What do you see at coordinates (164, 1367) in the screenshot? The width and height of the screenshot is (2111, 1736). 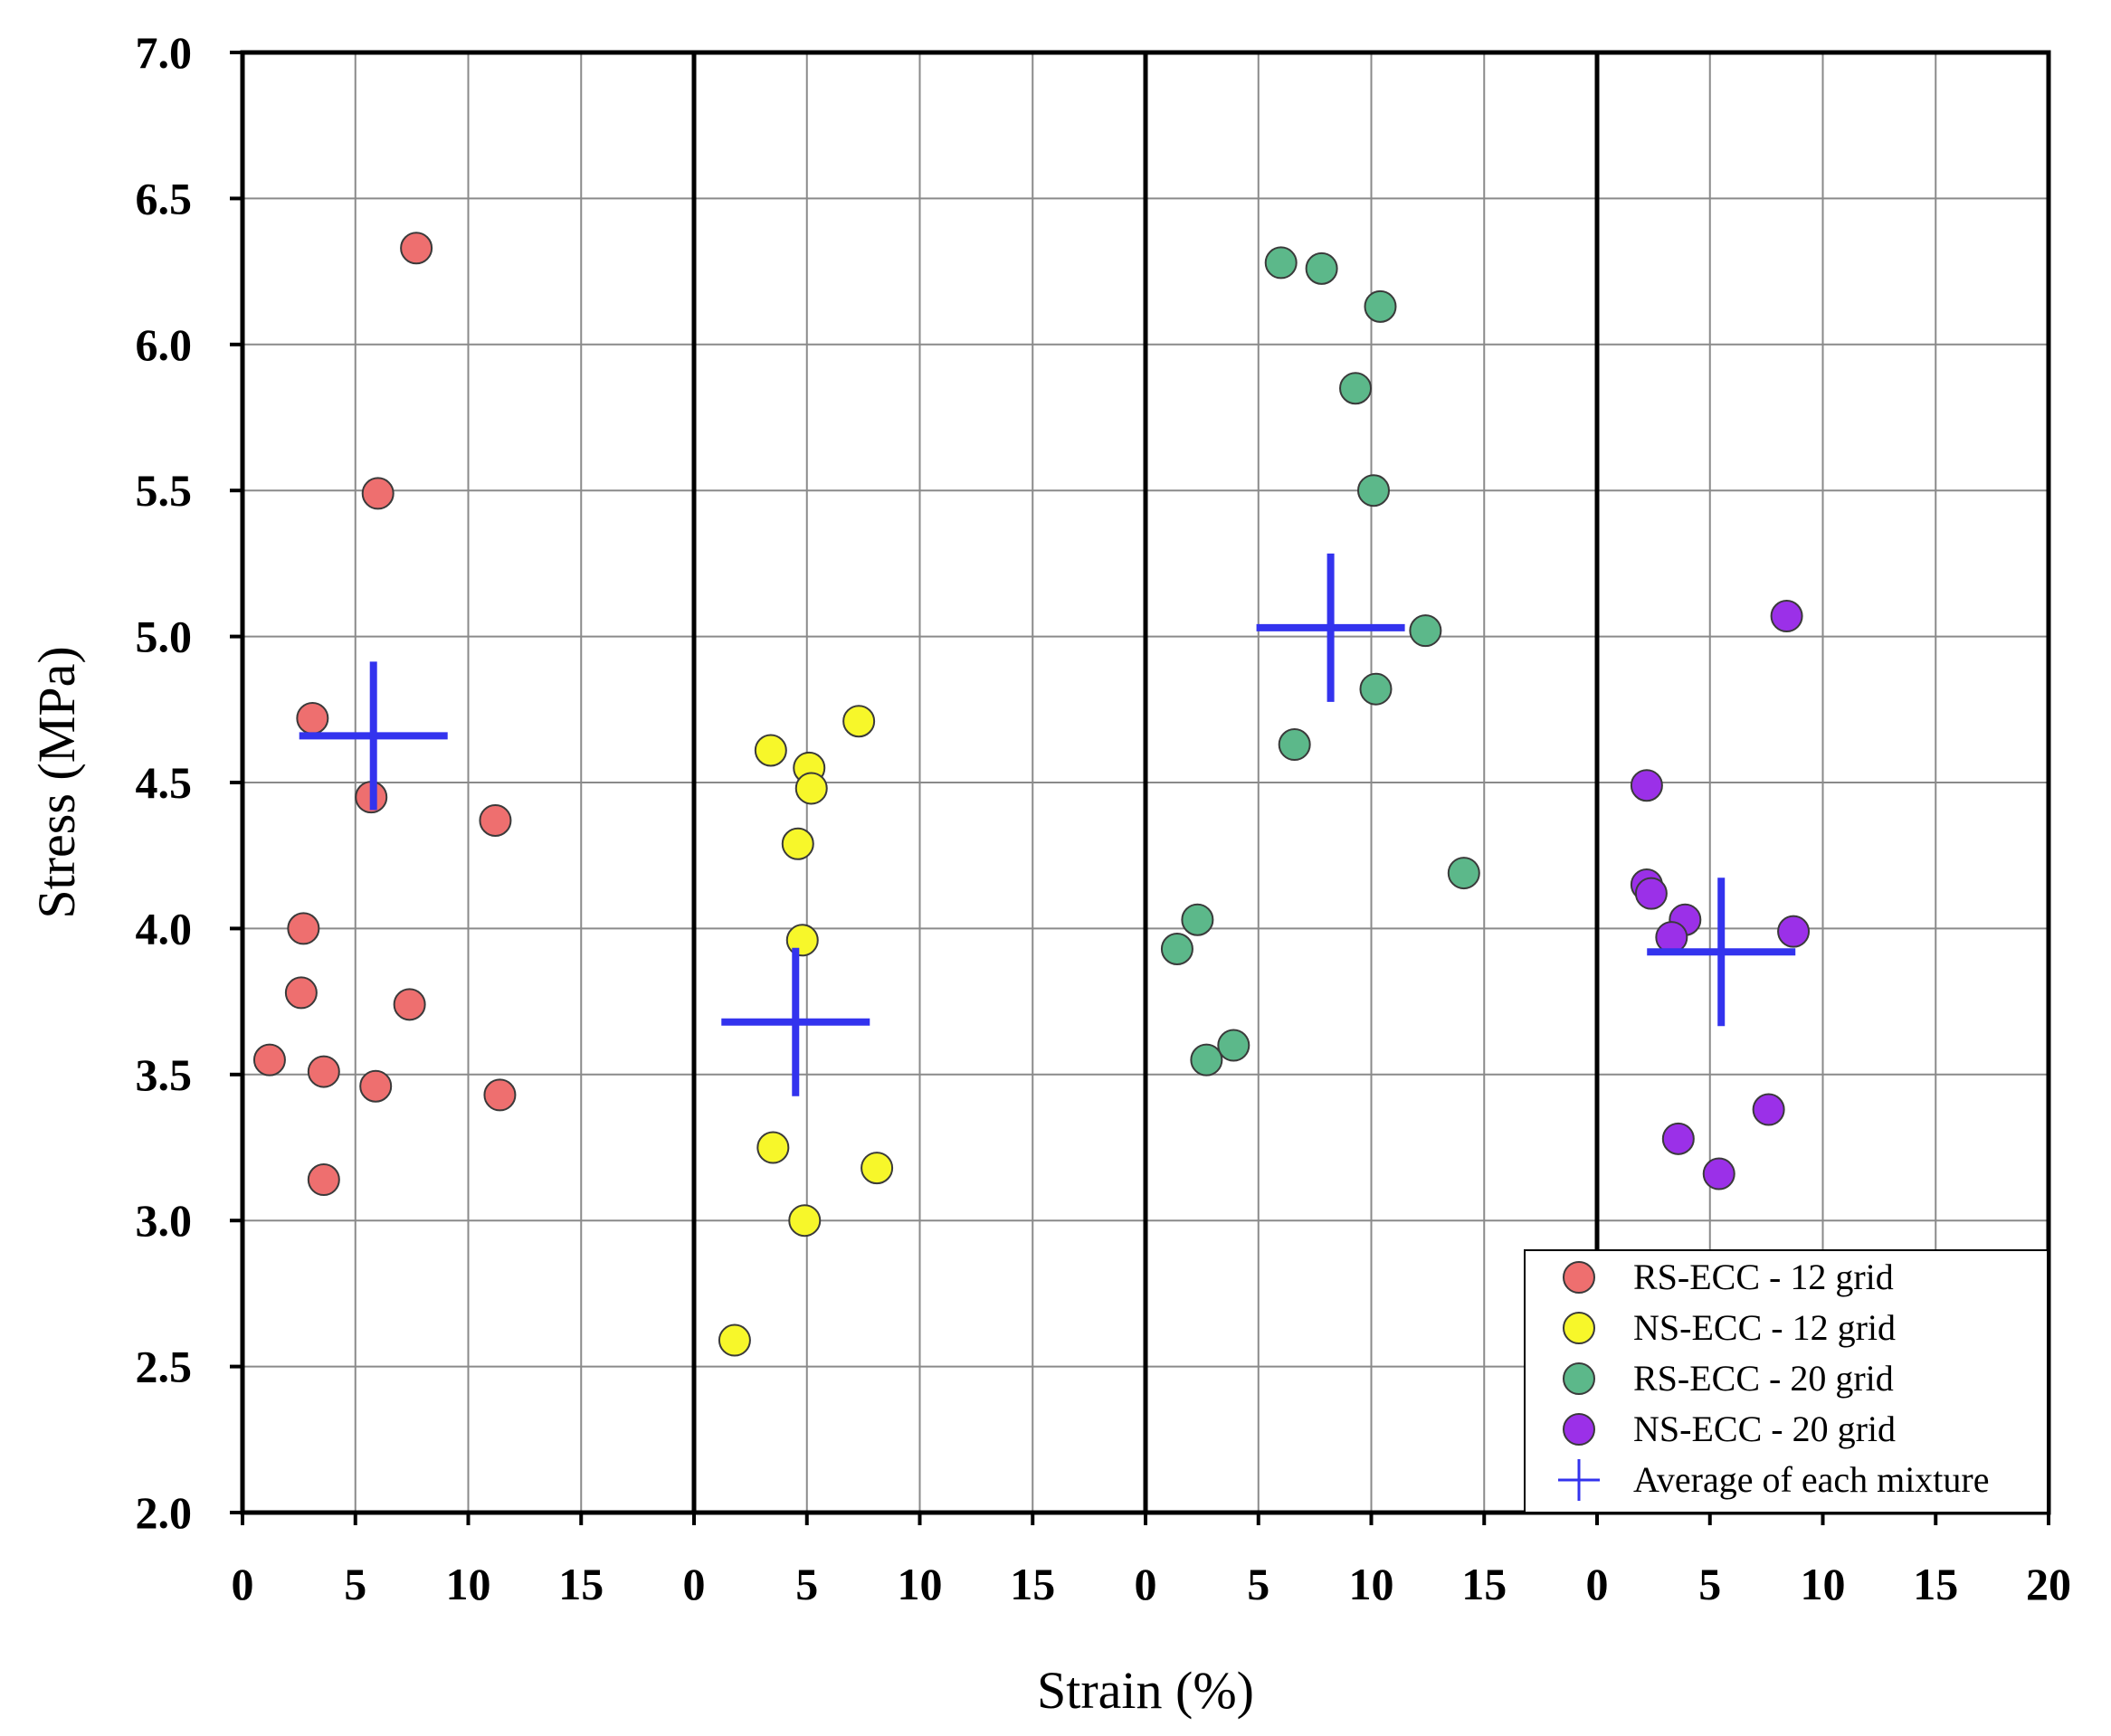 I see `y-tick-label: 2.5` at bounding box center [164, 1367].